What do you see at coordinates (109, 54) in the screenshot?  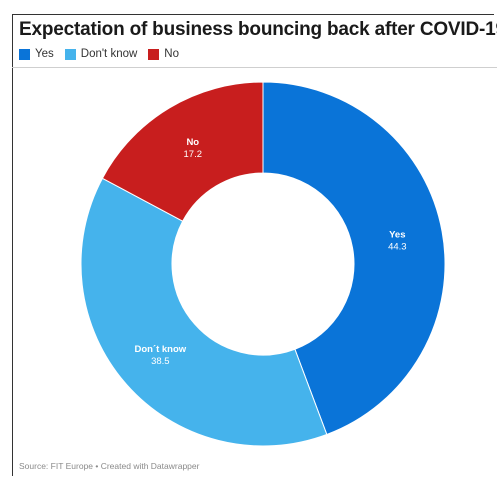 I see `legend-label-dont-know: Don't know` at bounding box center [109, 54].